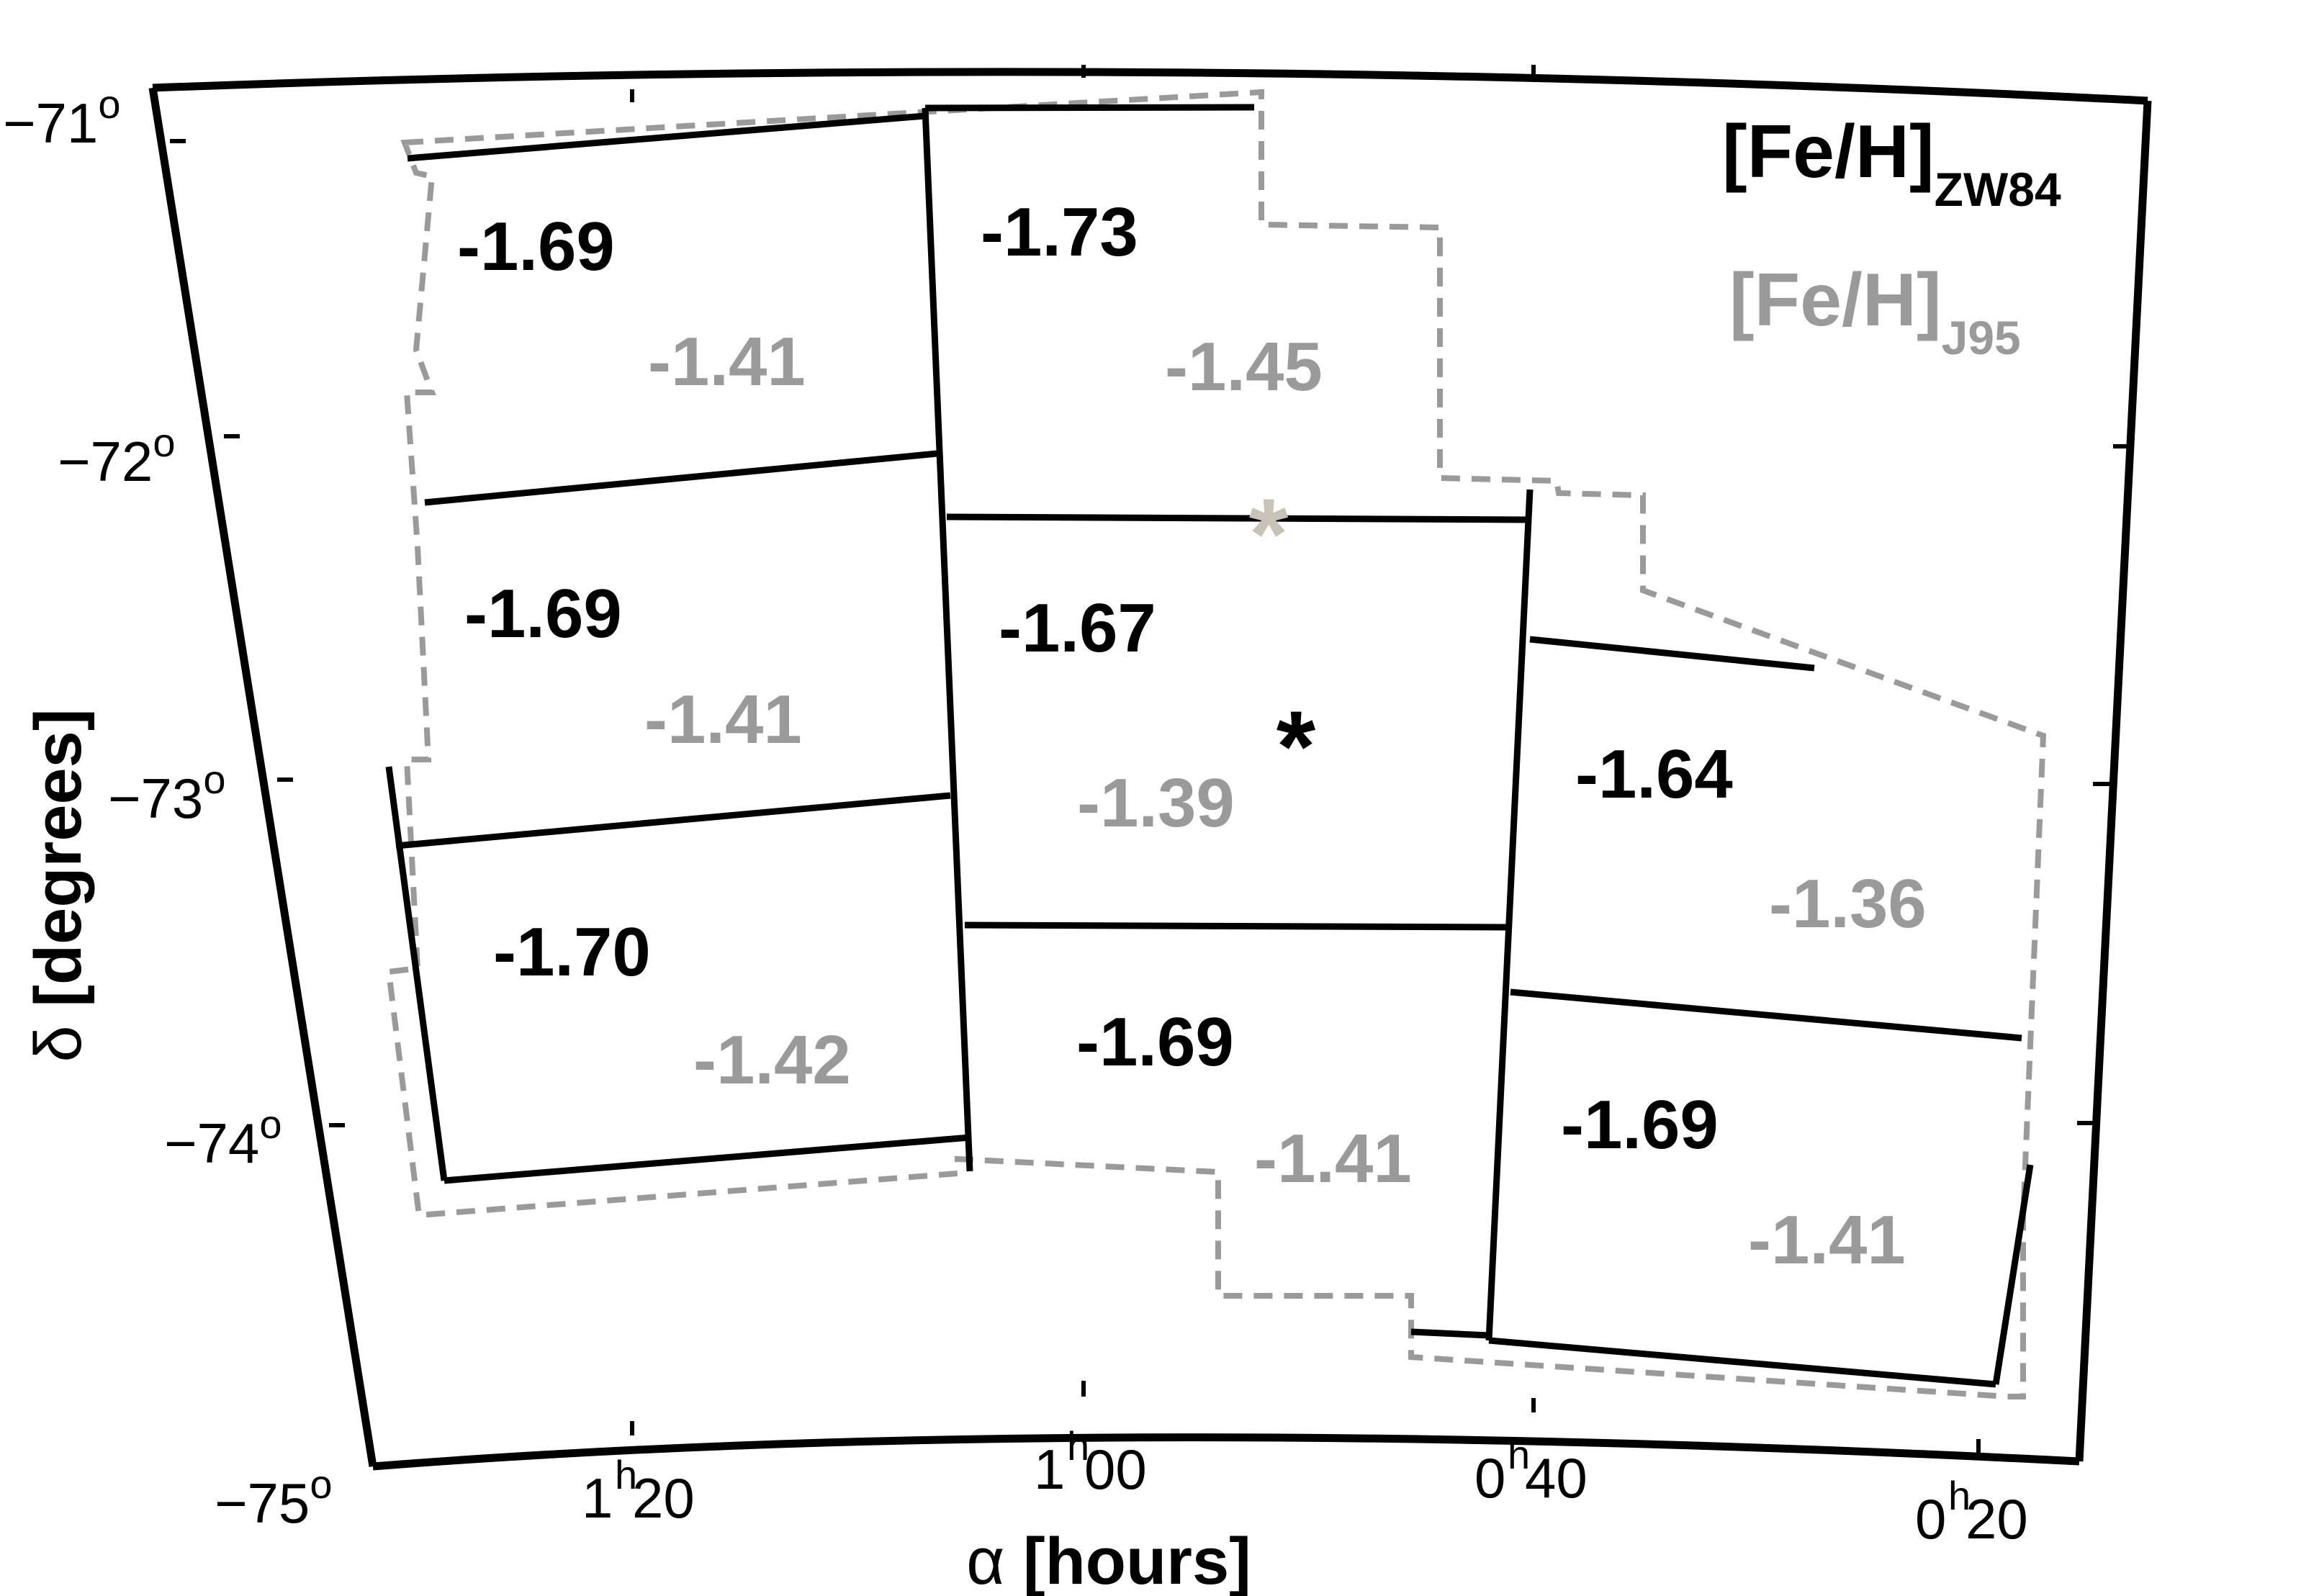 Image resolution: width=2301 pixels, height=1596 pixels. I want to click on field-2-zw84-value: -1.69, so click(543, 613).